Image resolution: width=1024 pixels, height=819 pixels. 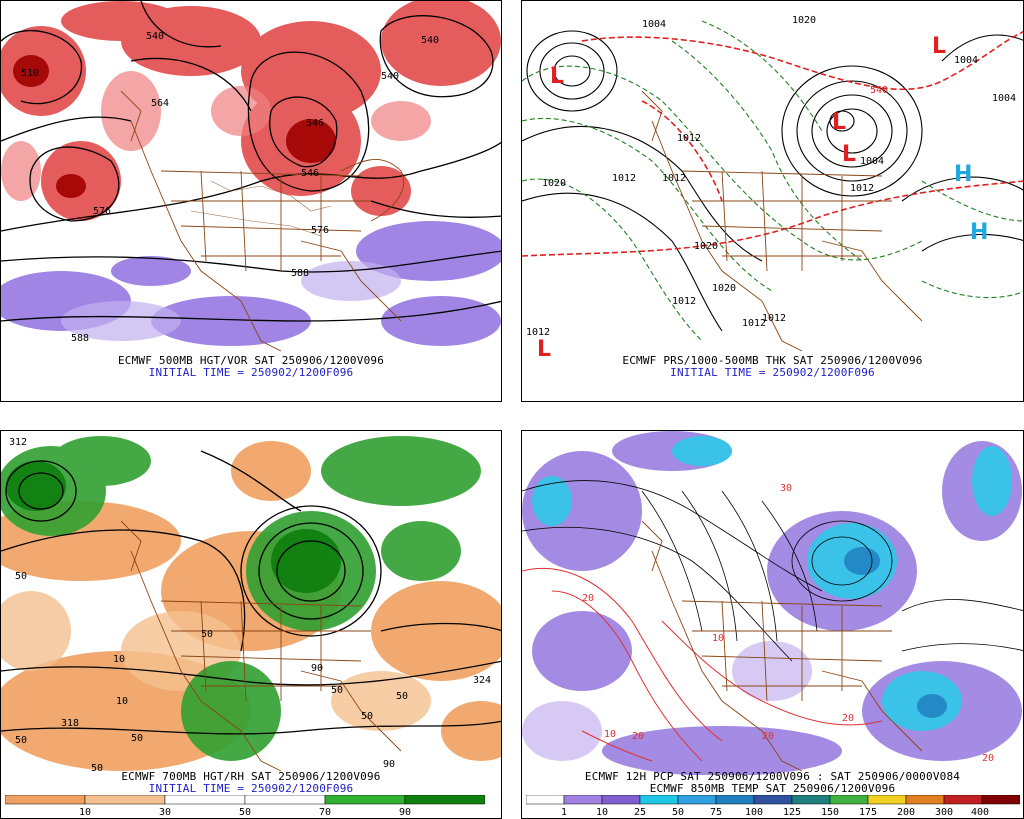 I want to click on contour-label: 510, so click(x=30, y=73).